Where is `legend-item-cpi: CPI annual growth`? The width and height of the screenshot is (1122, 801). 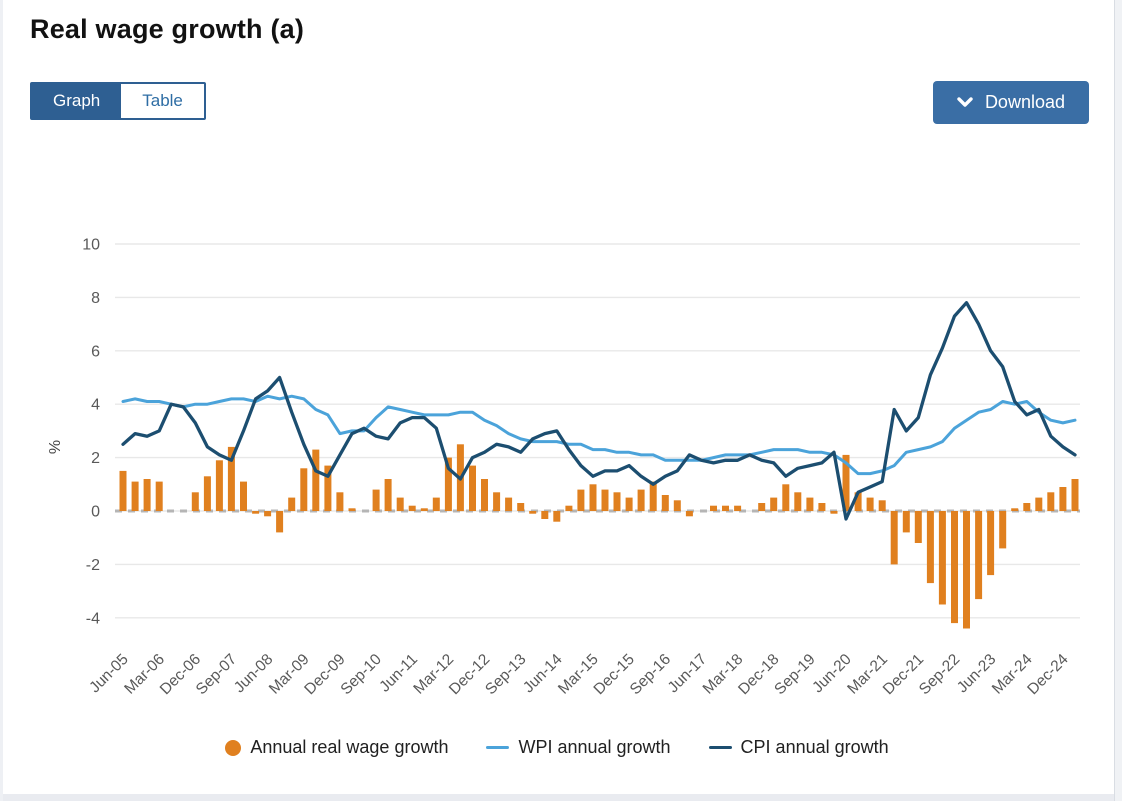
legend-item-cpi: CPI annual growth is located at coordinates (798, 747).